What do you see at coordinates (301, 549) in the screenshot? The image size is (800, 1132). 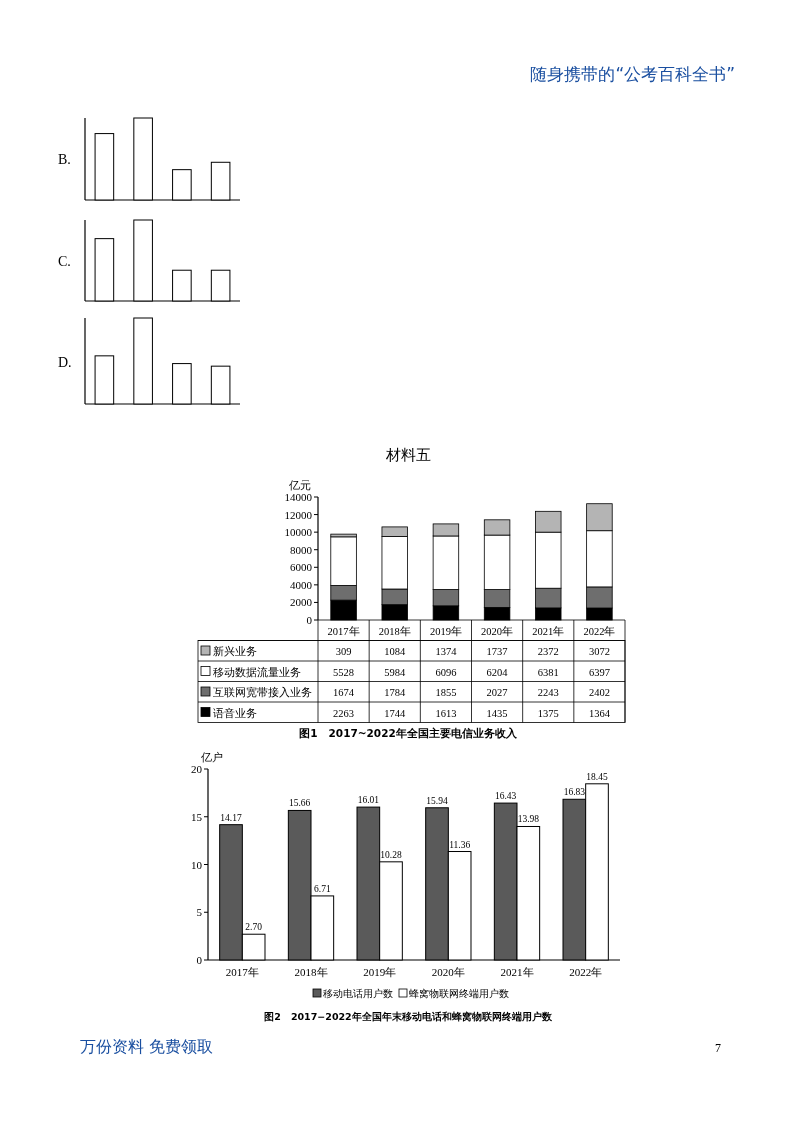 I see `y-tick-label: 8000` at bounding box center [301, 549].